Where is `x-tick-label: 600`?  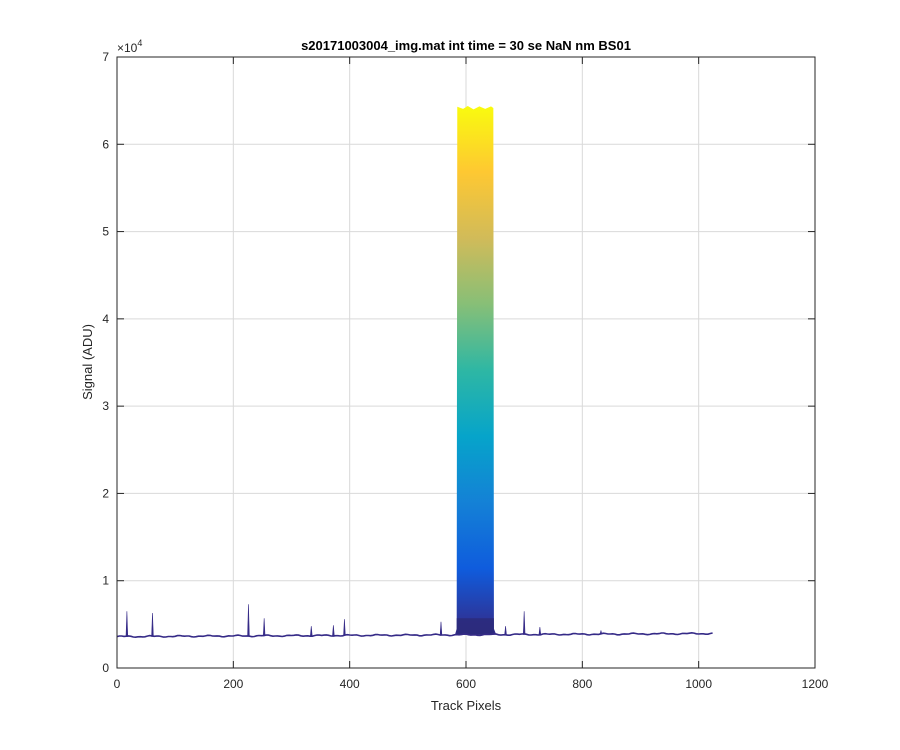
x-tick-label: 600 is located at coordinates (466, 684).